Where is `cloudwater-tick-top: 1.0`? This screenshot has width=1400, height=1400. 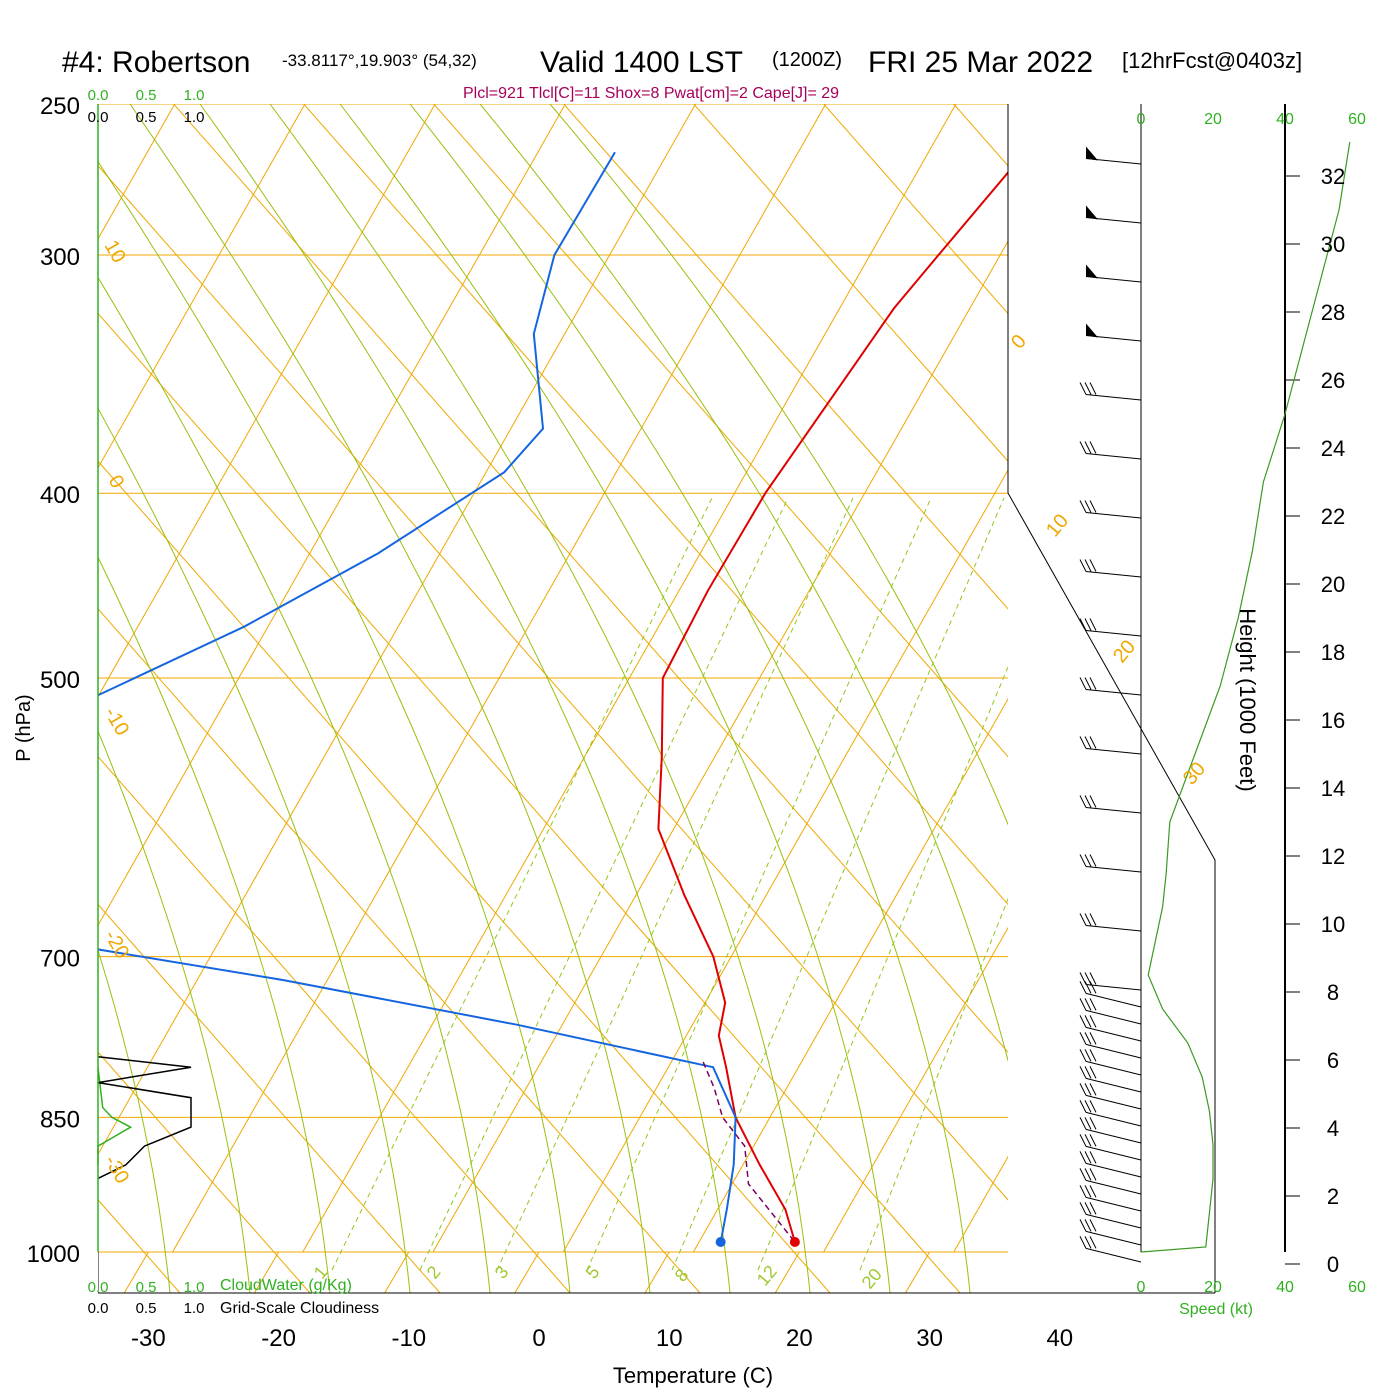
cloudwater-tick-top: 1.0 is located at coordinates (194, 95).